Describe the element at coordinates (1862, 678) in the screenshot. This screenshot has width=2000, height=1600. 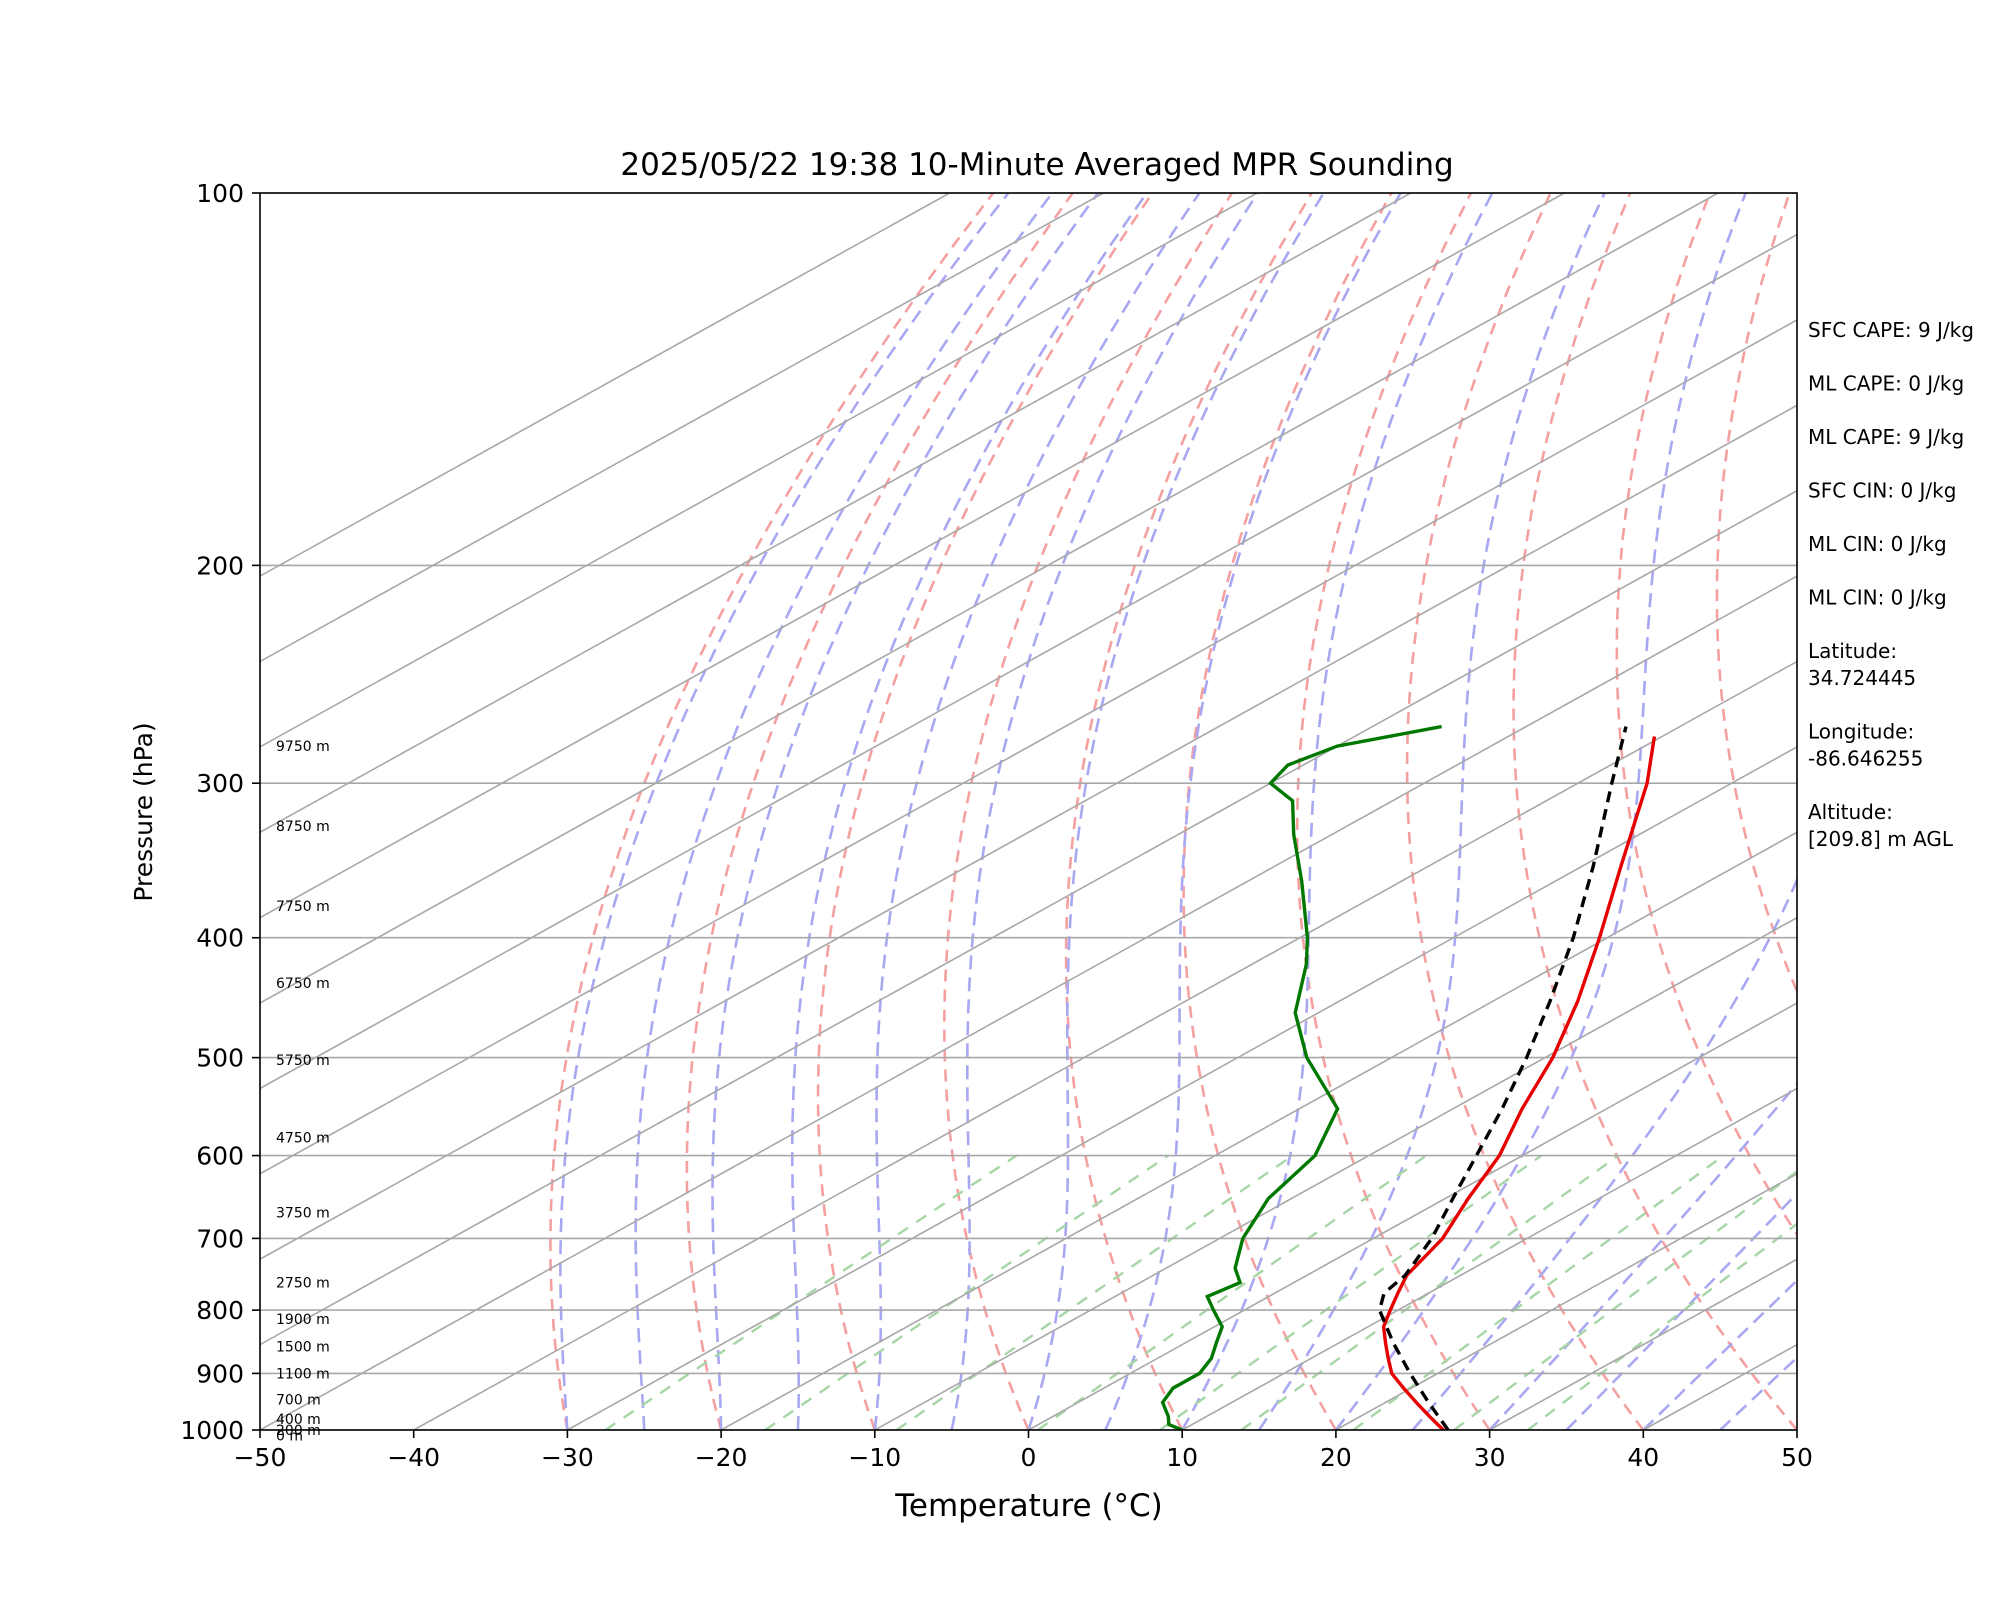
I see `stat-line: 34.724445` at that location.